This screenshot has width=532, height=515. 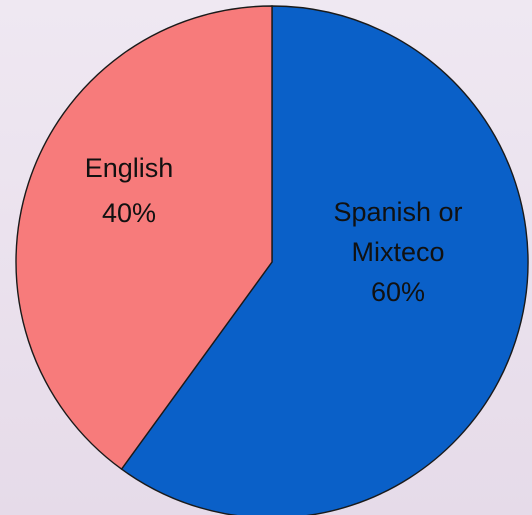 I want to click on pie-slice-1-name-label: English, so click(x=129, y=168).